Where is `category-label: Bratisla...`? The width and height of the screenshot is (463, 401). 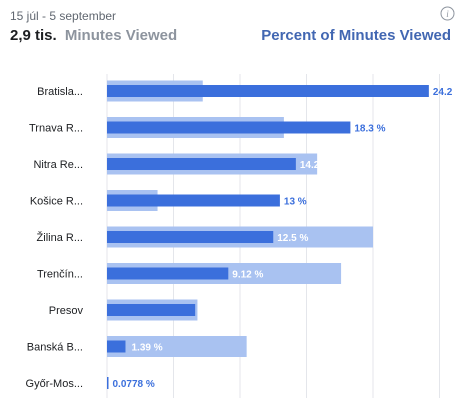
category-label: Bratisla... is located at coordinates (60, 92).